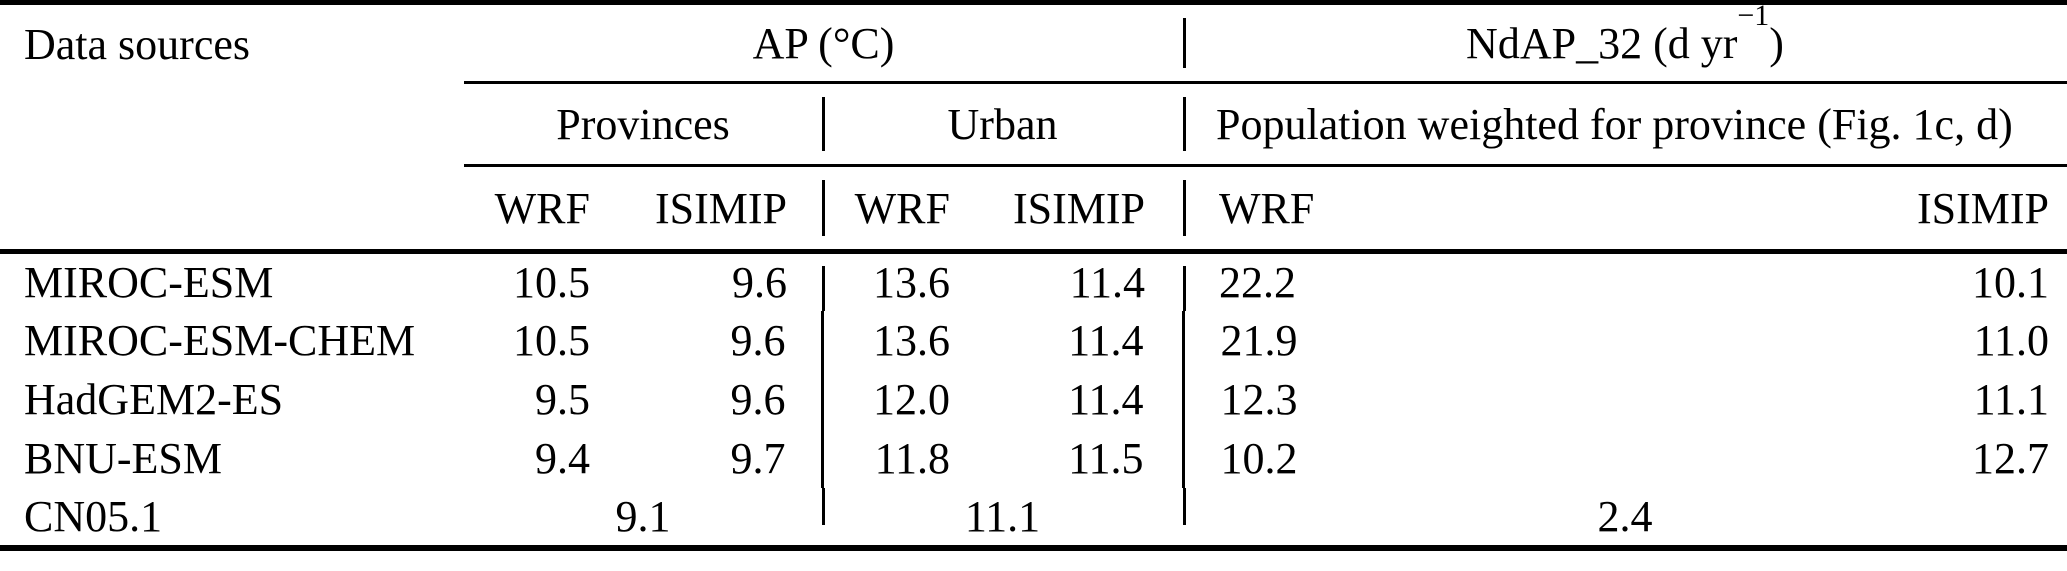 Image resolution: width=2067 pixels, height=571 pixels. What do you see at coordinates (220, 340) in the screenshot?
I see `row-label-miroc-esm-chem: MIROC-ESM-CHEM` at bounding box center [220, 340].